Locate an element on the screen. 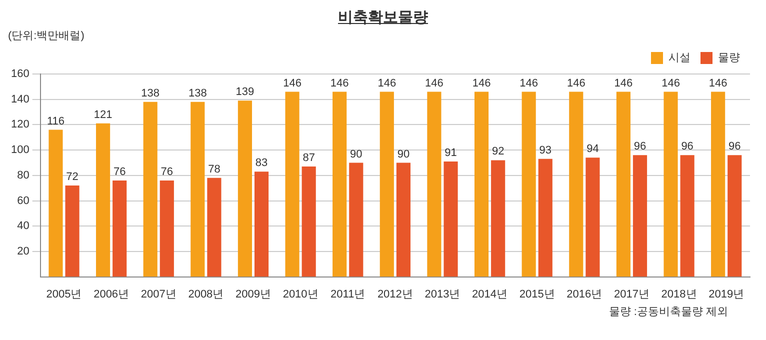 The image size is (766, 340). x-tick-label: 2017년 is located at coordinates (632, 294).